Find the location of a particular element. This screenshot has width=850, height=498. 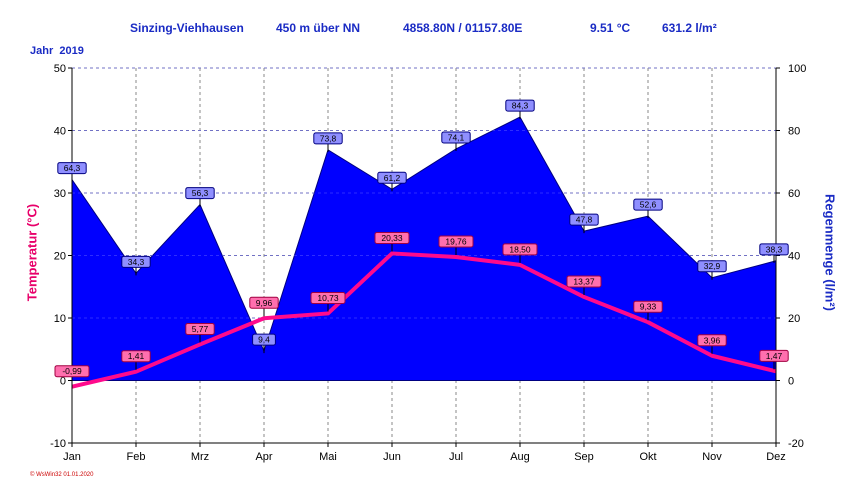

temperature-label: 1,47 is located at coordinates (774, 359).